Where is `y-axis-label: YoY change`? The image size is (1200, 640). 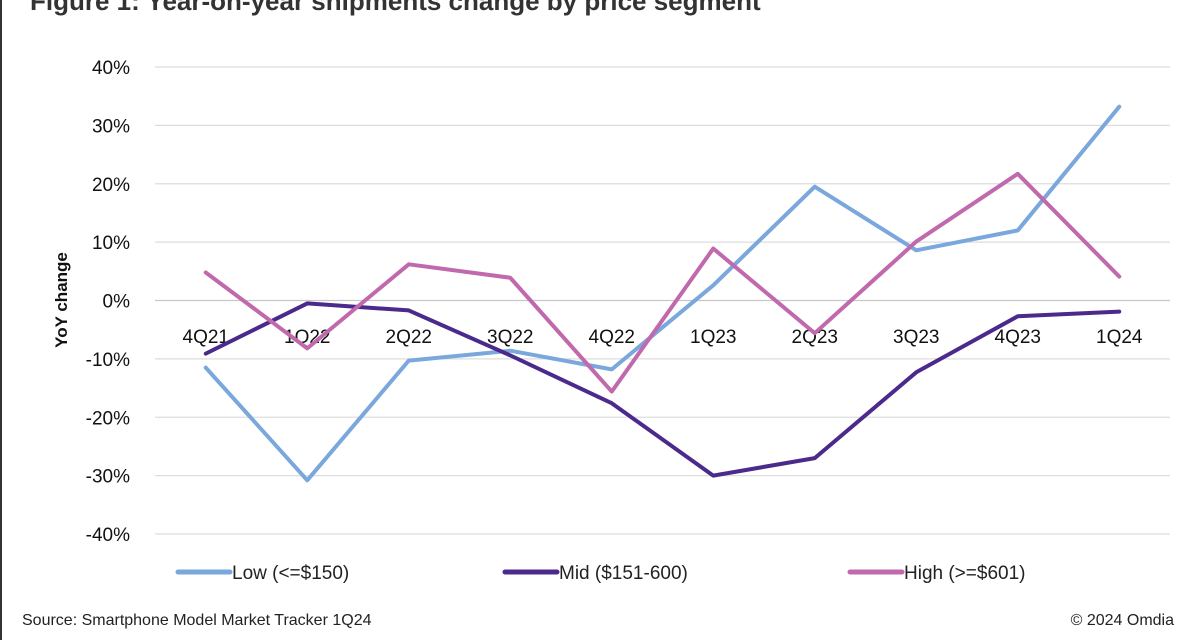 y-axis-label: YoY change is located at coordinates (61, 300).